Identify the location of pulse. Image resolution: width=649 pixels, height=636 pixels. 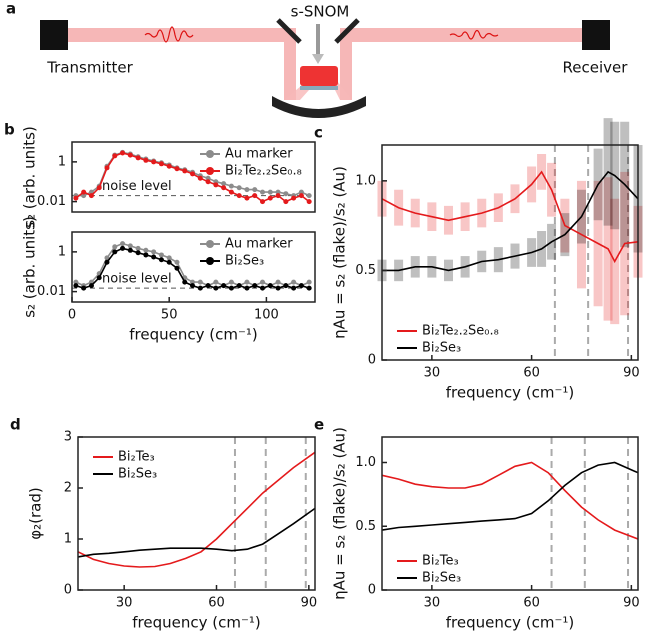
(474, 34).